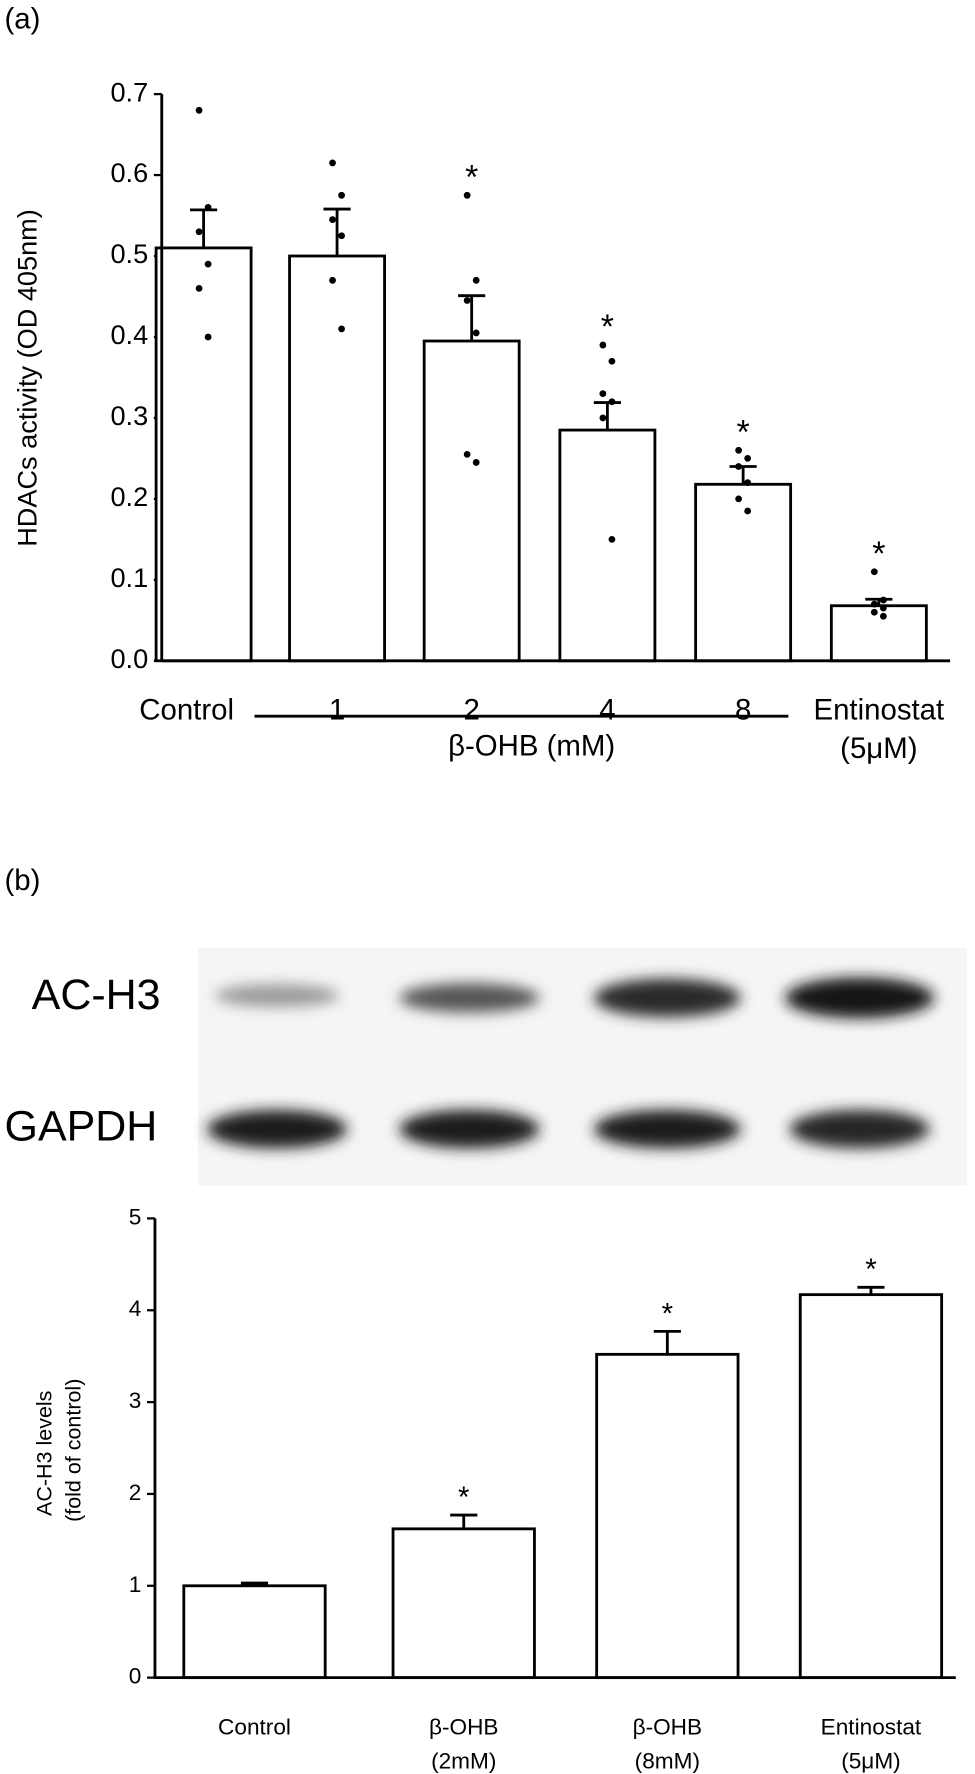  Describe the element at coordinates (129, 253) in the screenshot. I see `y-tick-label: 0.5` at that location.